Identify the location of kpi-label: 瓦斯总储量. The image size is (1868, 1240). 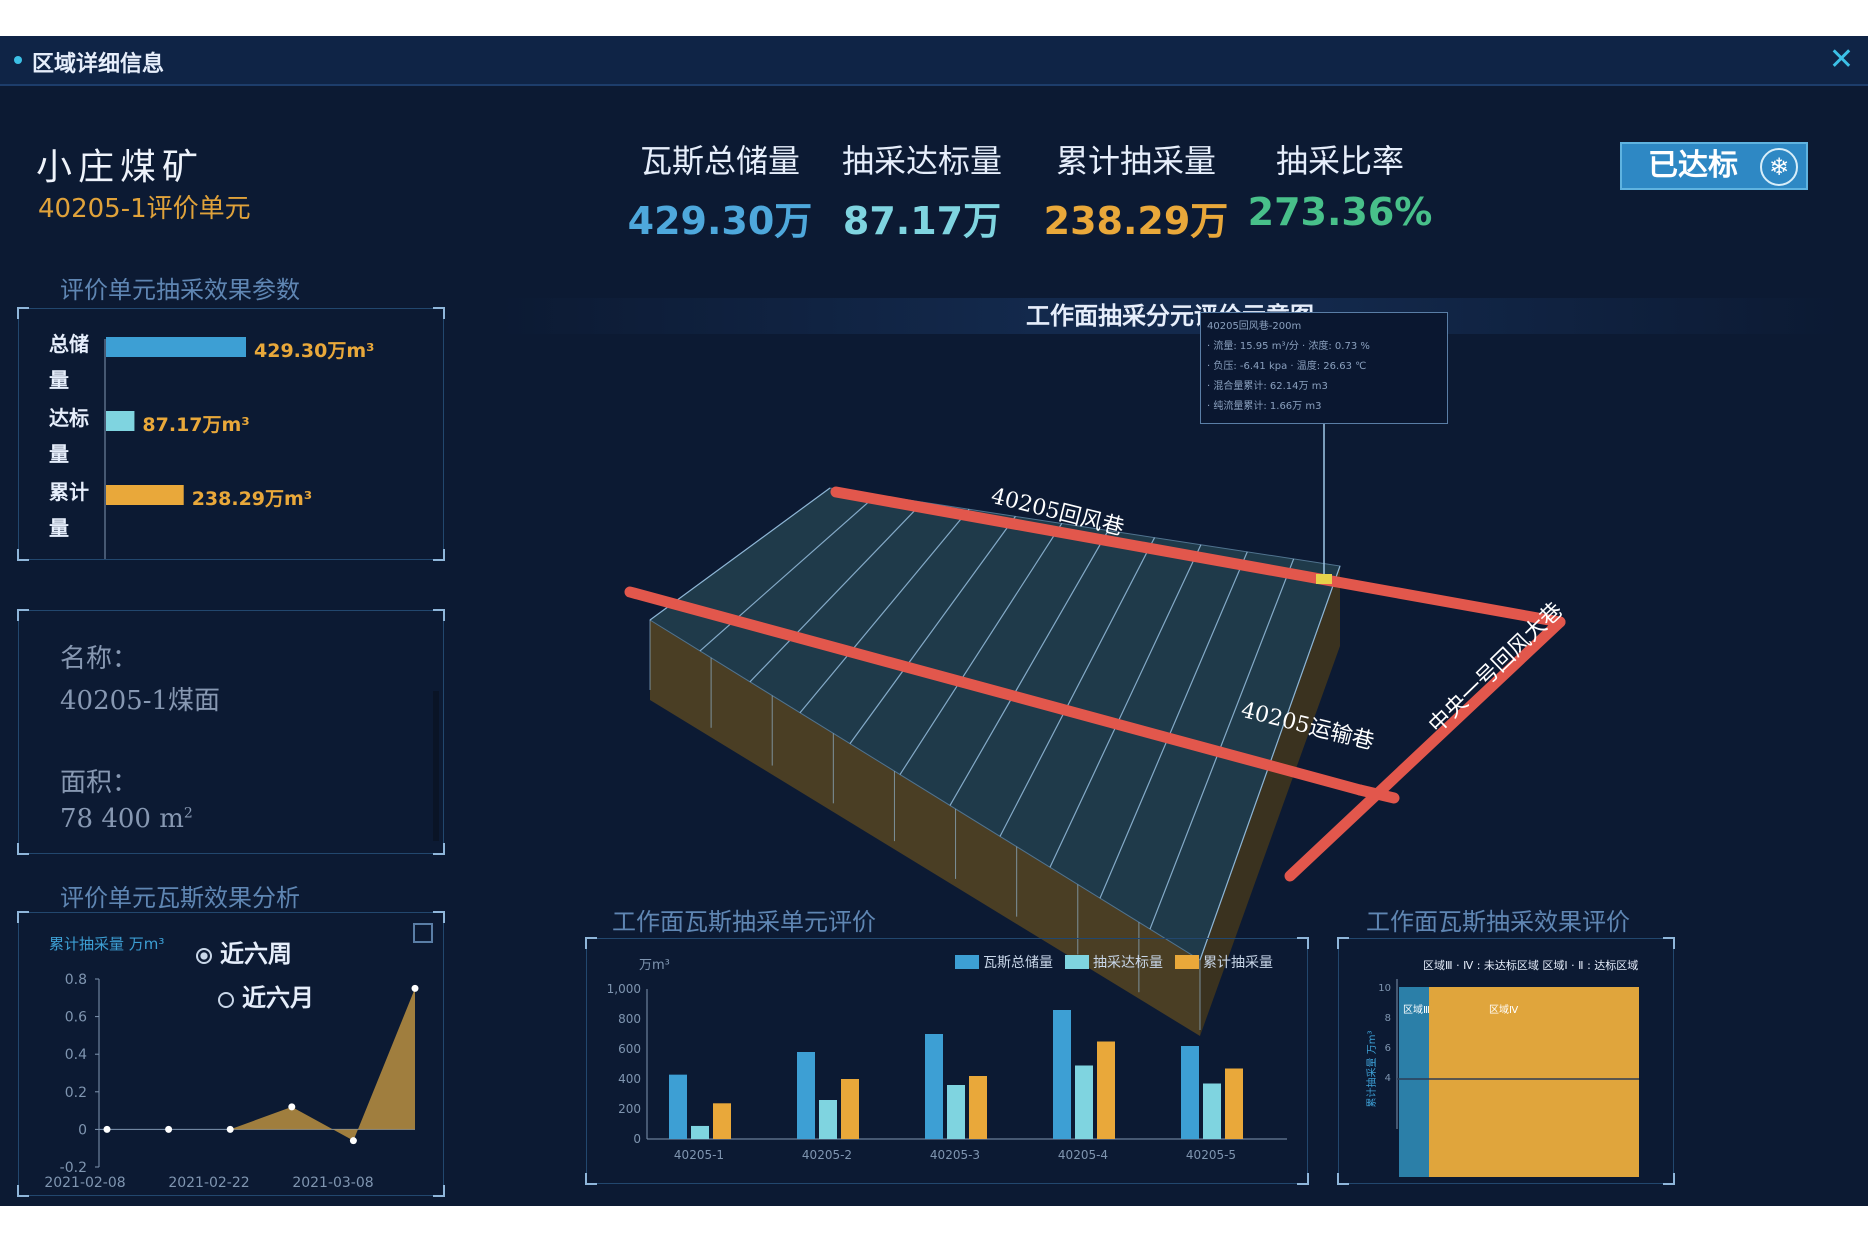
(719, 161).